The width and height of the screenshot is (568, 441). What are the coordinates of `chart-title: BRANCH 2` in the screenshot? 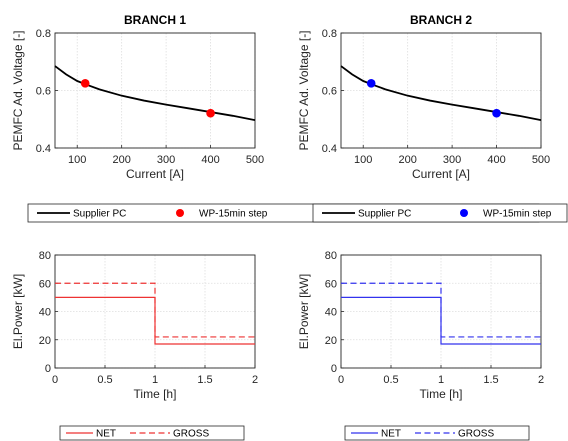 It's located at (441, 20).